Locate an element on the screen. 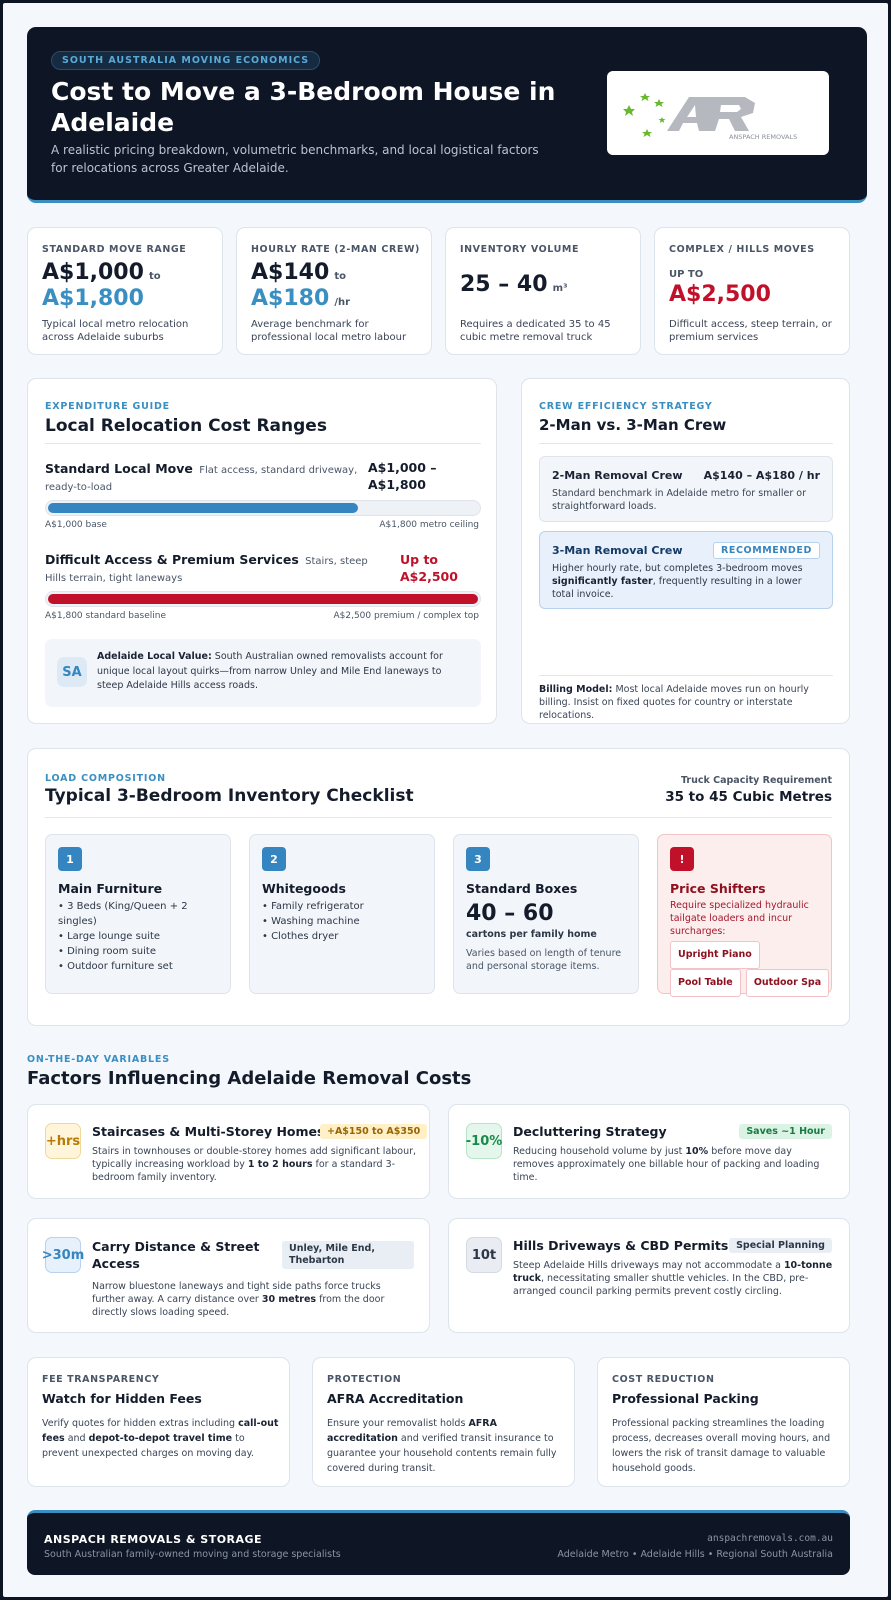 This screenshot has height=1600, width=891. factor-title: Staircases & Multi-Storey Homes is located at coordinates (208, 1131).